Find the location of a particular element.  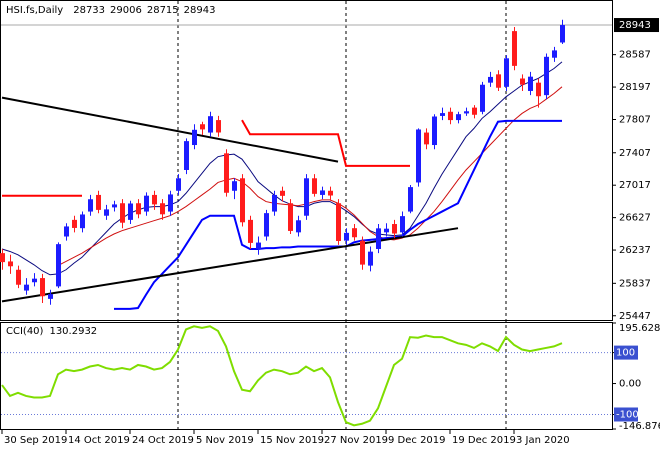

header-open: 28733 is located at coordinates (89, 10).